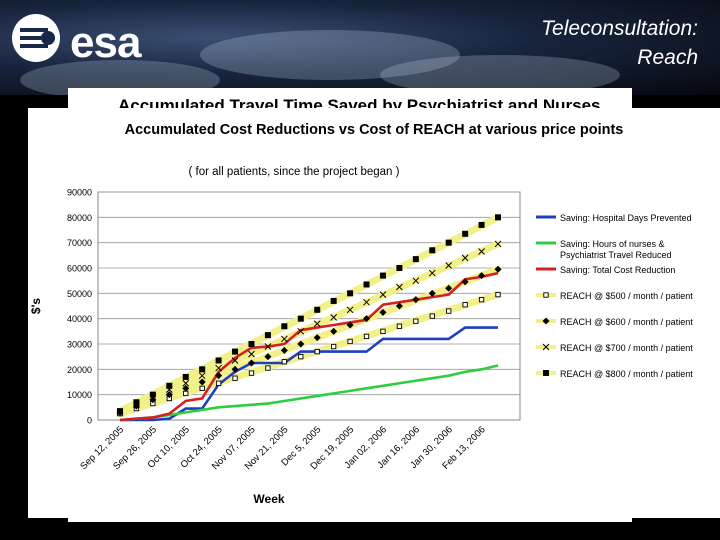 The height and width of the screenshot is (540, 720). Describe the element at coordinates (350, 520) in the screenshot. I see `underlying-slide-edge` at that location.